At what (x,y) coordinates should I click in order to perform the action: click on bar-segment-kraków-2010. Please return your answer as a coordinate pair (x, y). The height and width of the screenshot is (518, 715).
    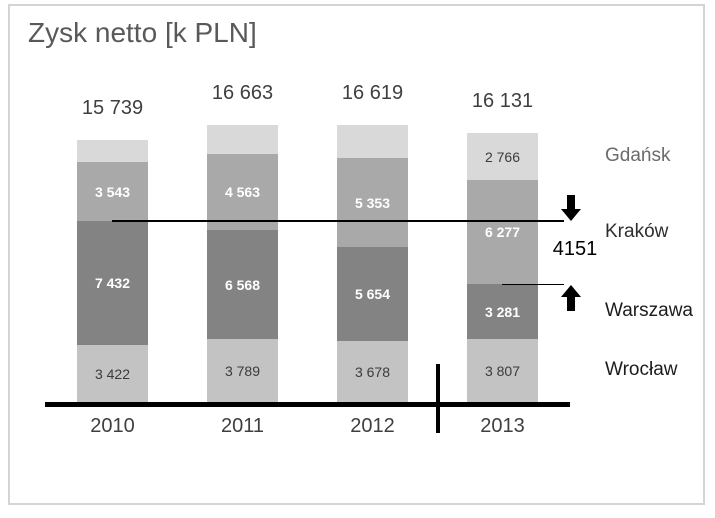
    Looking at the image, I should click on (112, 191).